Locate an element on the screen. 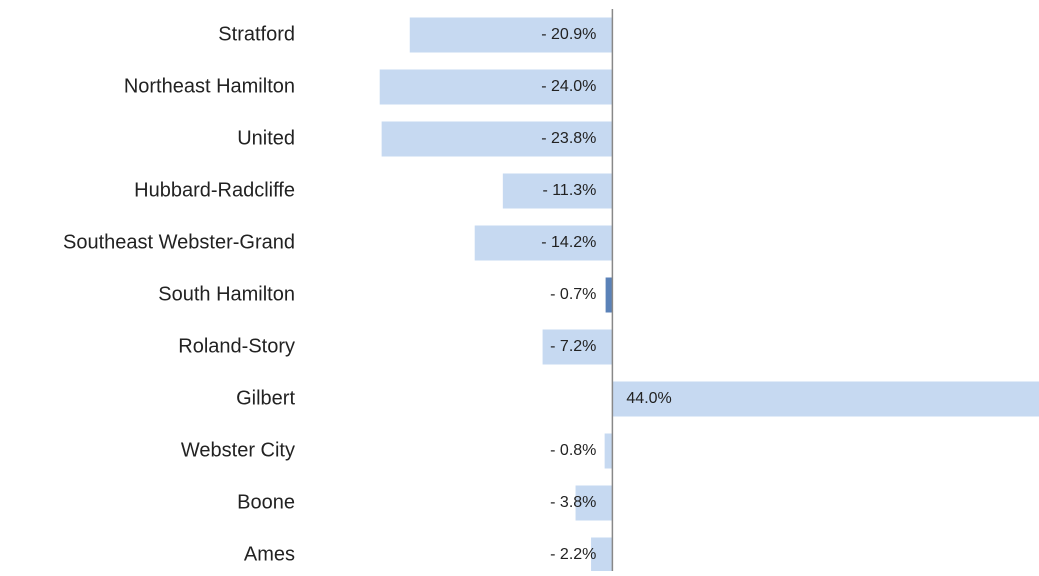 The width and height of the screenshot is (1039, 576). value-label: 44.0% is located at coordinates (648, 398).